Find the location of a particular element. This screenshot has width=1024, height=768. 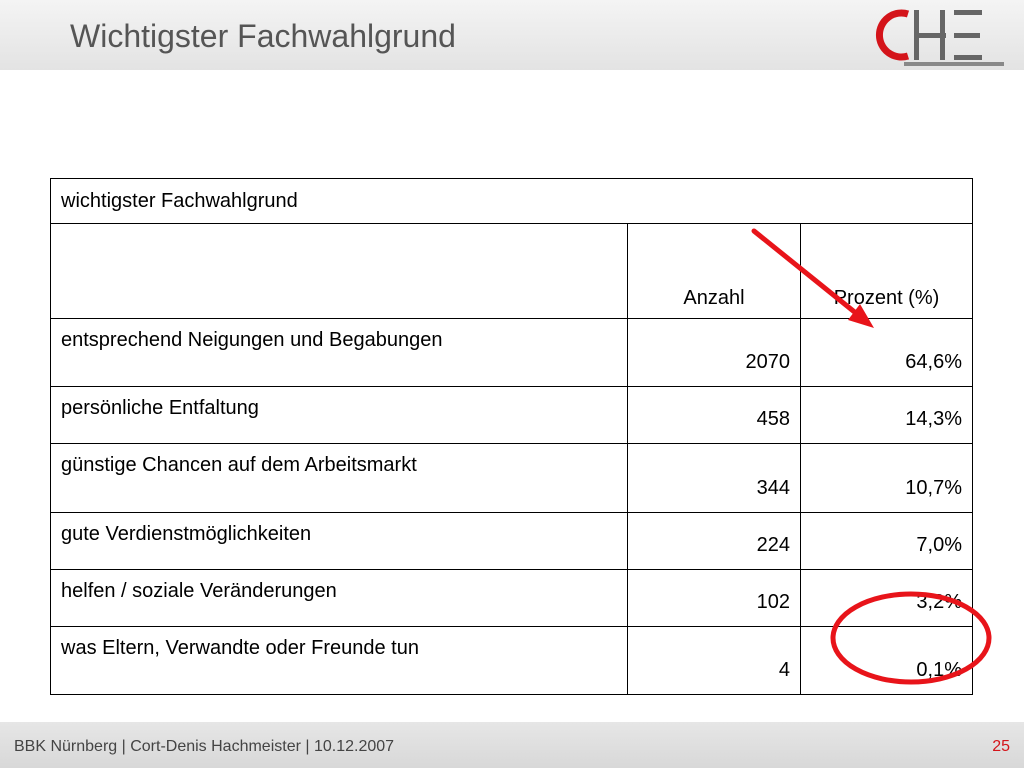

column-header-label is located at coordinates (339, 271).